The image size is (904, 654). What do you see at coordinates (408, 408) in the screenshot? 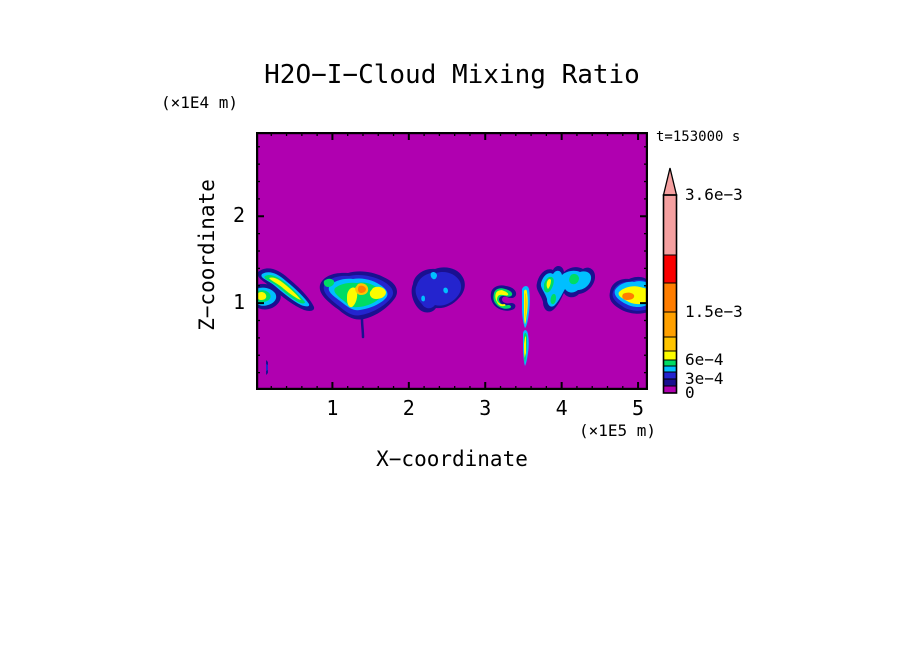
I see `x-tick-label: 2` at bounding box center [408, 408].